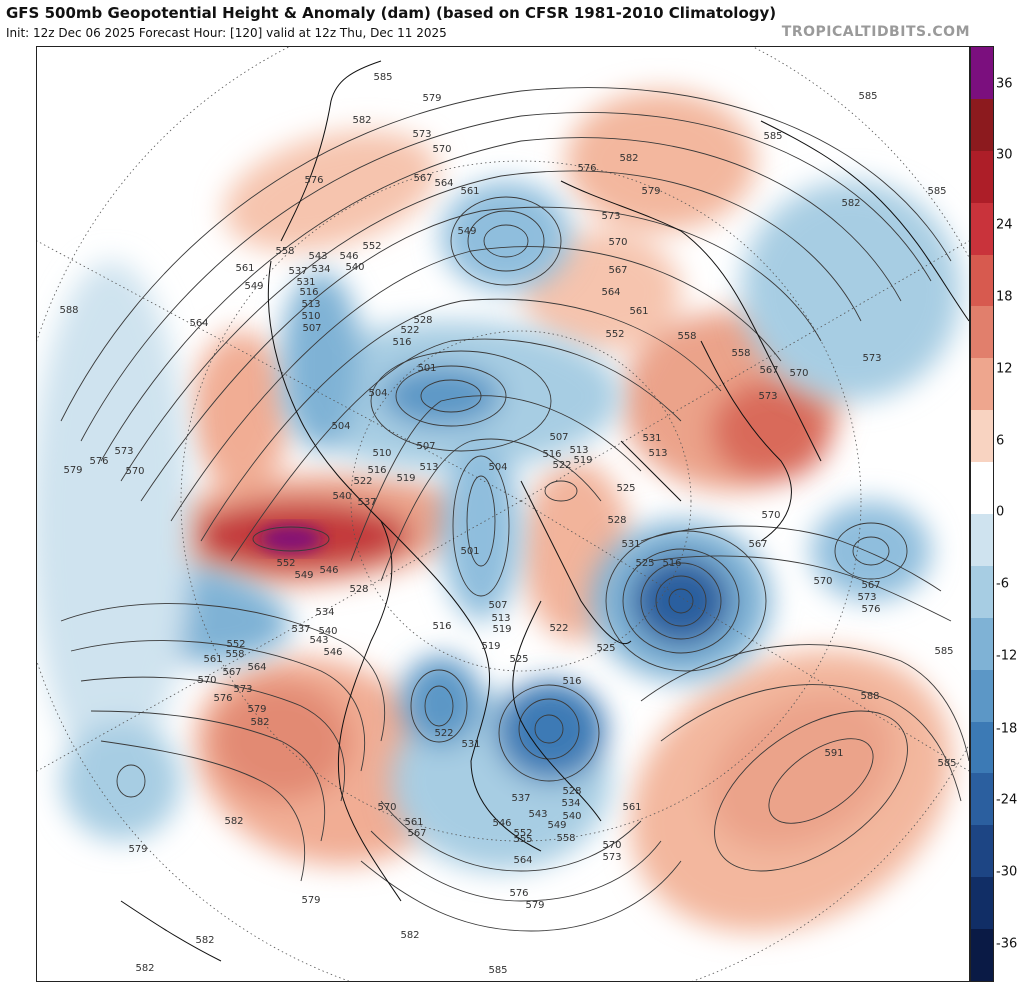 The image size is (1024, 1000). Describe the element at coordinates (1007, 729) in the screenshot. I see `colorbar-tick-label: -18` at that location.